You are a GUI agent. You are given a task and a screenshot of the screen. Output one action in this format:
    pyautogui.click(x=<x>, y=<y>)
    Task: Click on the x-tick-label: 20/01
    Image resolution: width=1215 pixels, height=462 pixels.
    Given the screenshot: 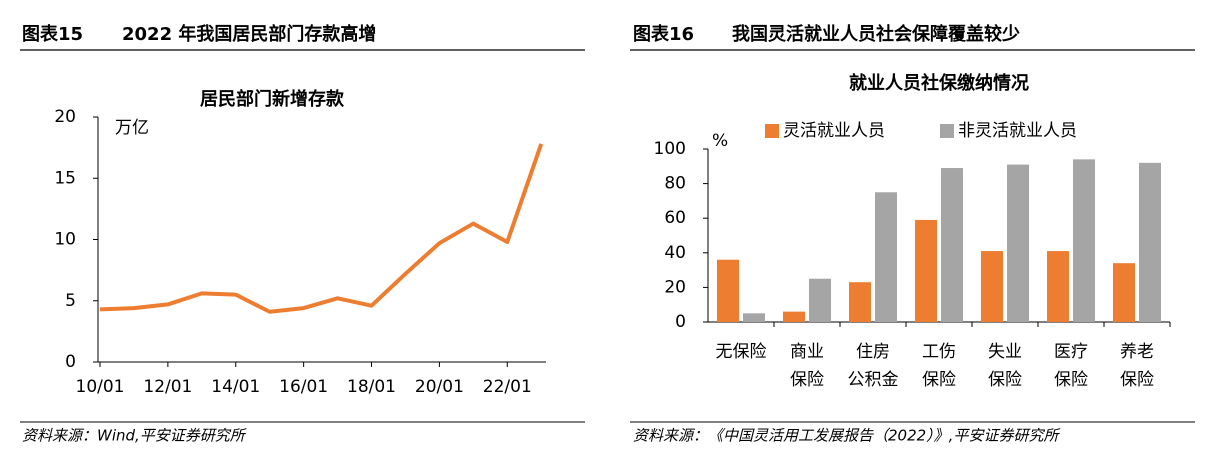 What is the action you would take?
    pyautogui.click(x=439, y=387)
    